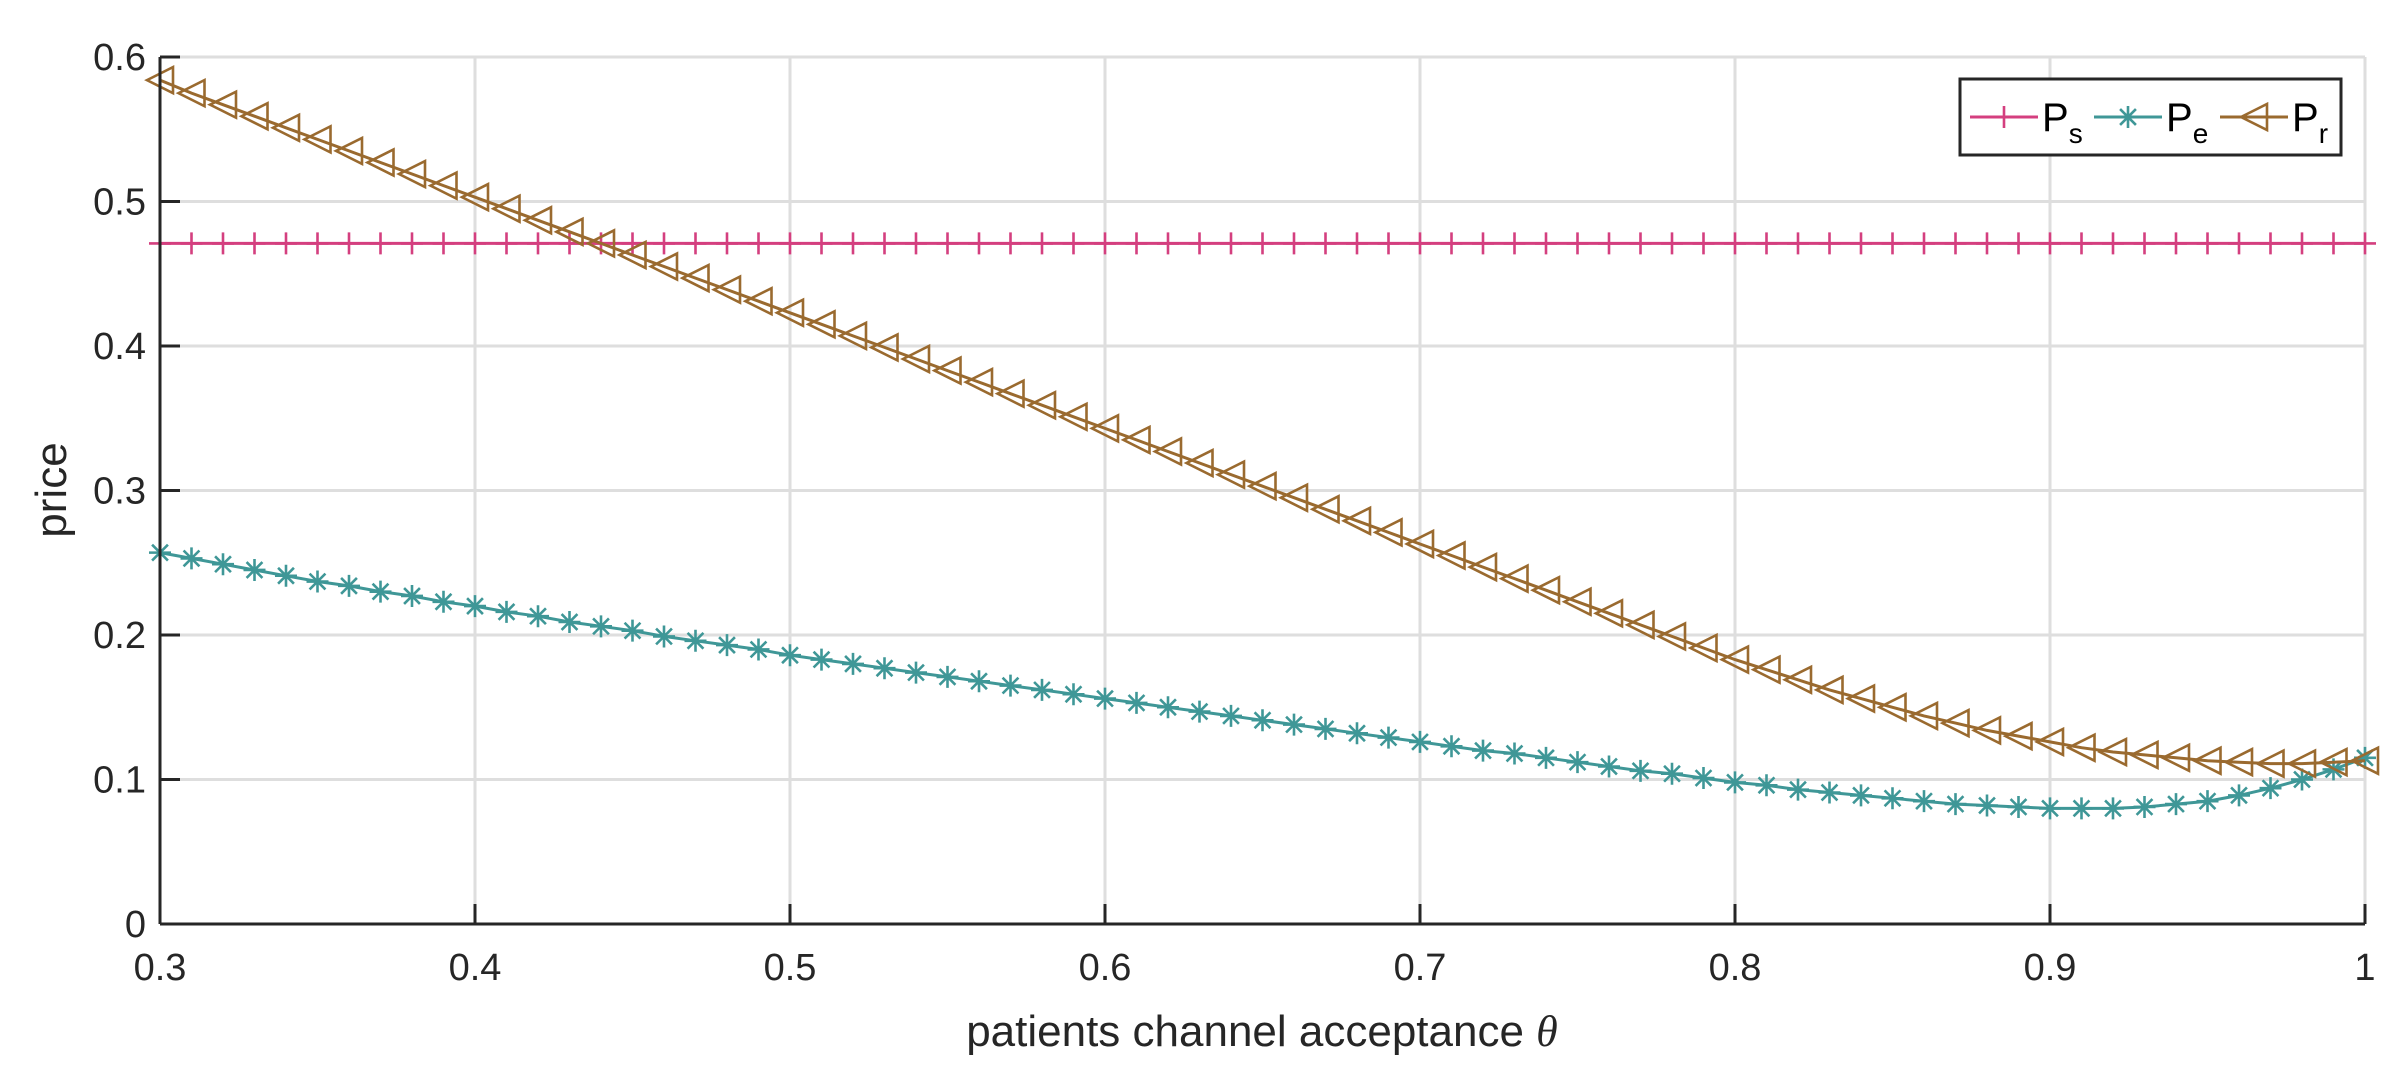 The width and height of the screenshot is (2408, 1076). I want to click on legend-entry-e: Pe, so click(2151, 122).